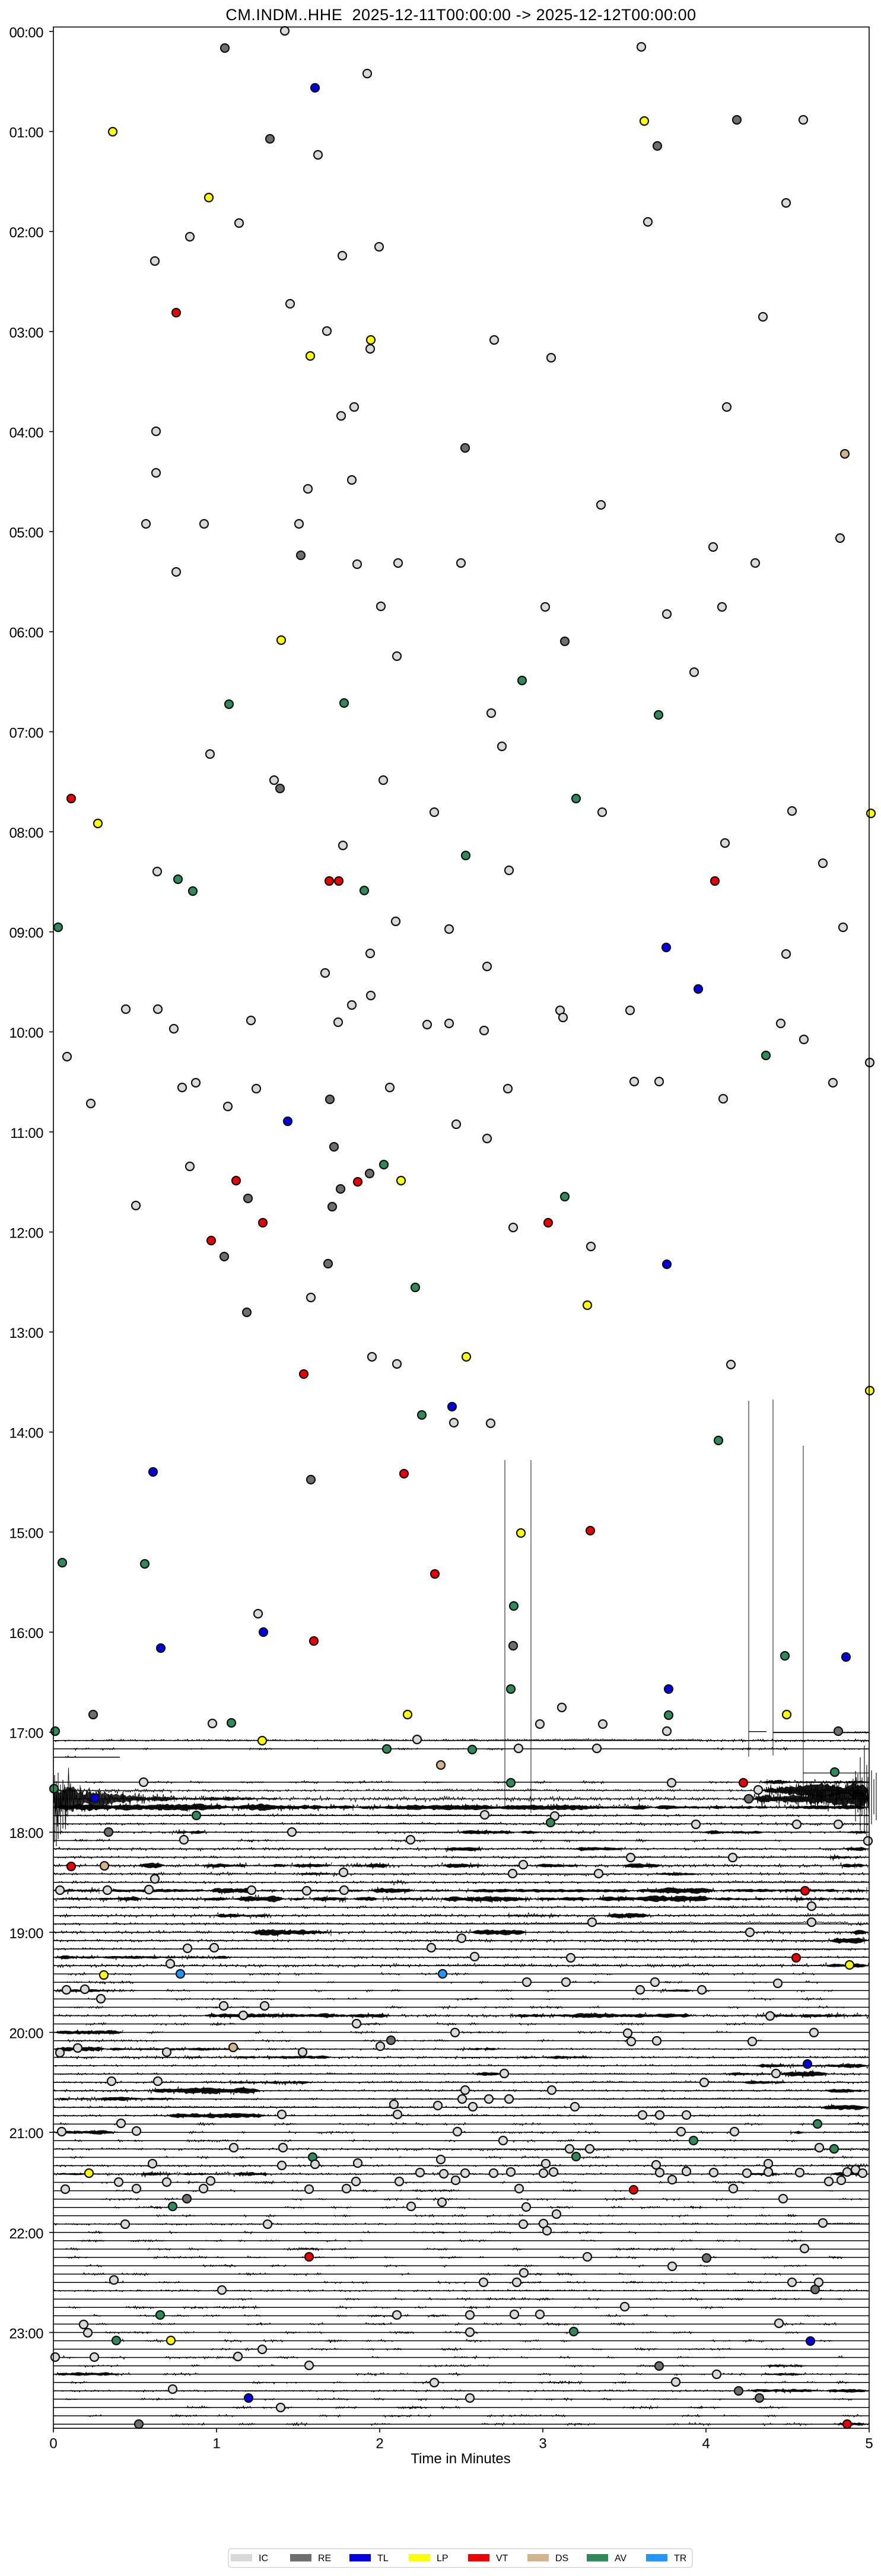 This screenshot has height=2576, width=881. Describe the element at coordinates (26, 33) in the screenshot. I see `svg-text: 00:00` at that location.